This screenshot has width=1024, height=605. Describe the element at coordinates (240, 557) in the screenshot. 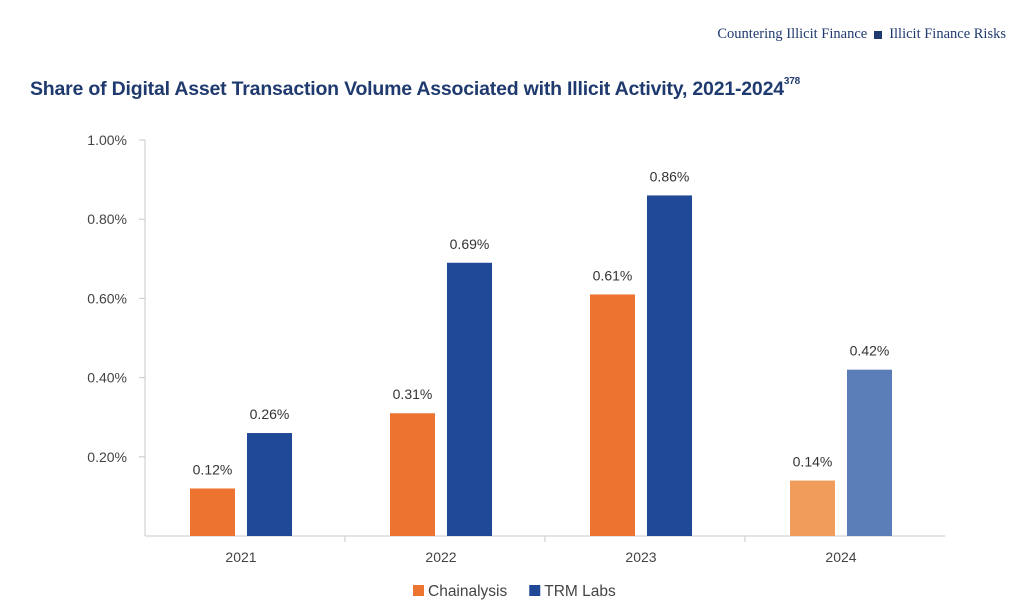

I see `x-tick-label: 2021` at that location.